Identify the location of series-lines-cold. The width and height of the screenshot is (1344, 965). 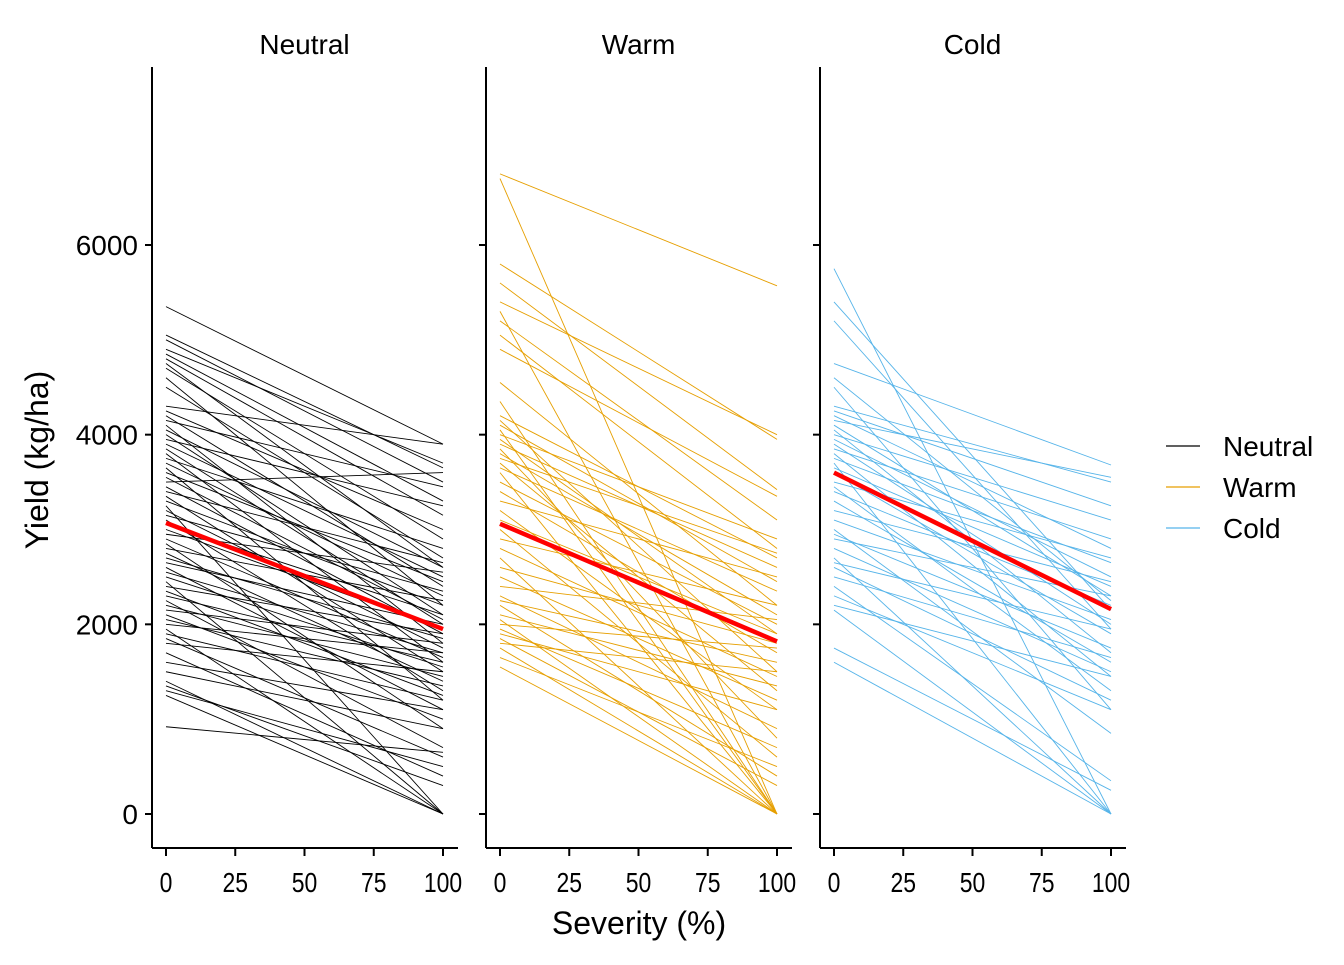
(972, 541).